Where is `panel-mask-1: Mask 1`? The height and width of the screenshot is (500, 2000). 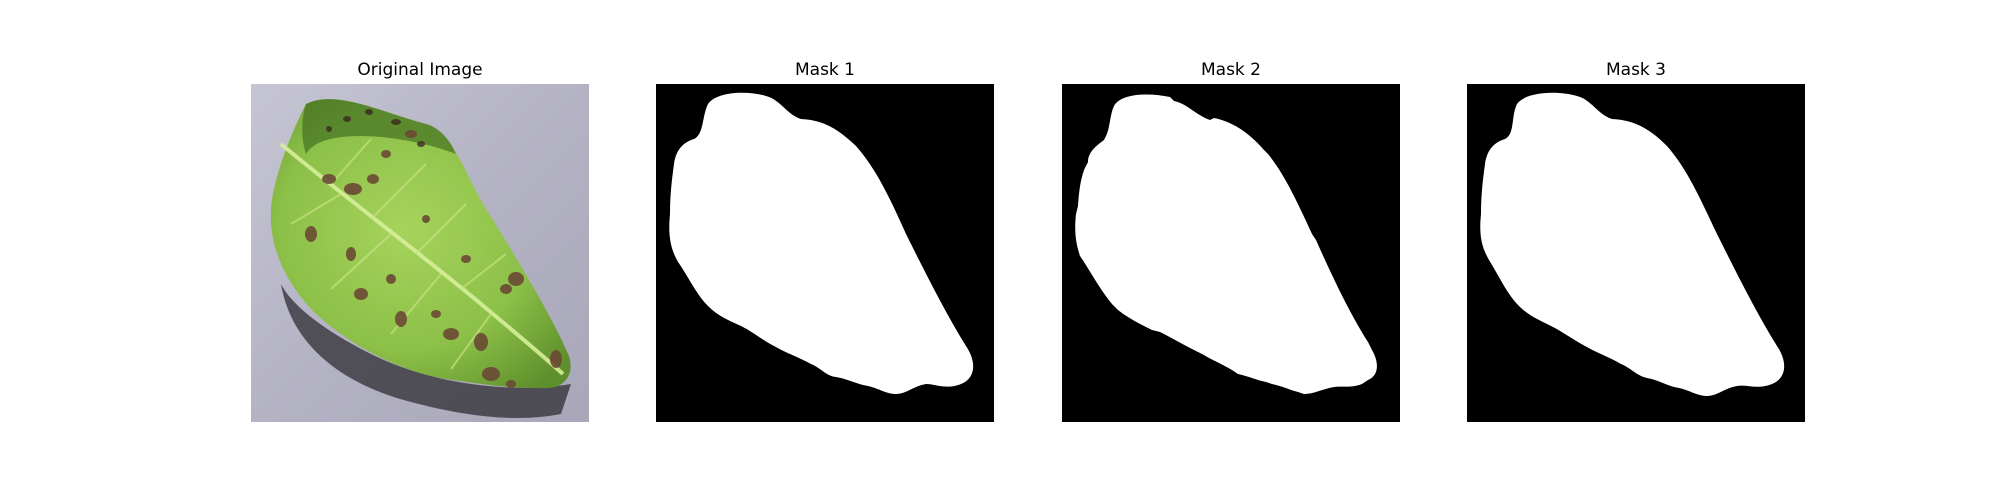 panel-mask-1: Mask 1 is located at coordinates (825, 241).